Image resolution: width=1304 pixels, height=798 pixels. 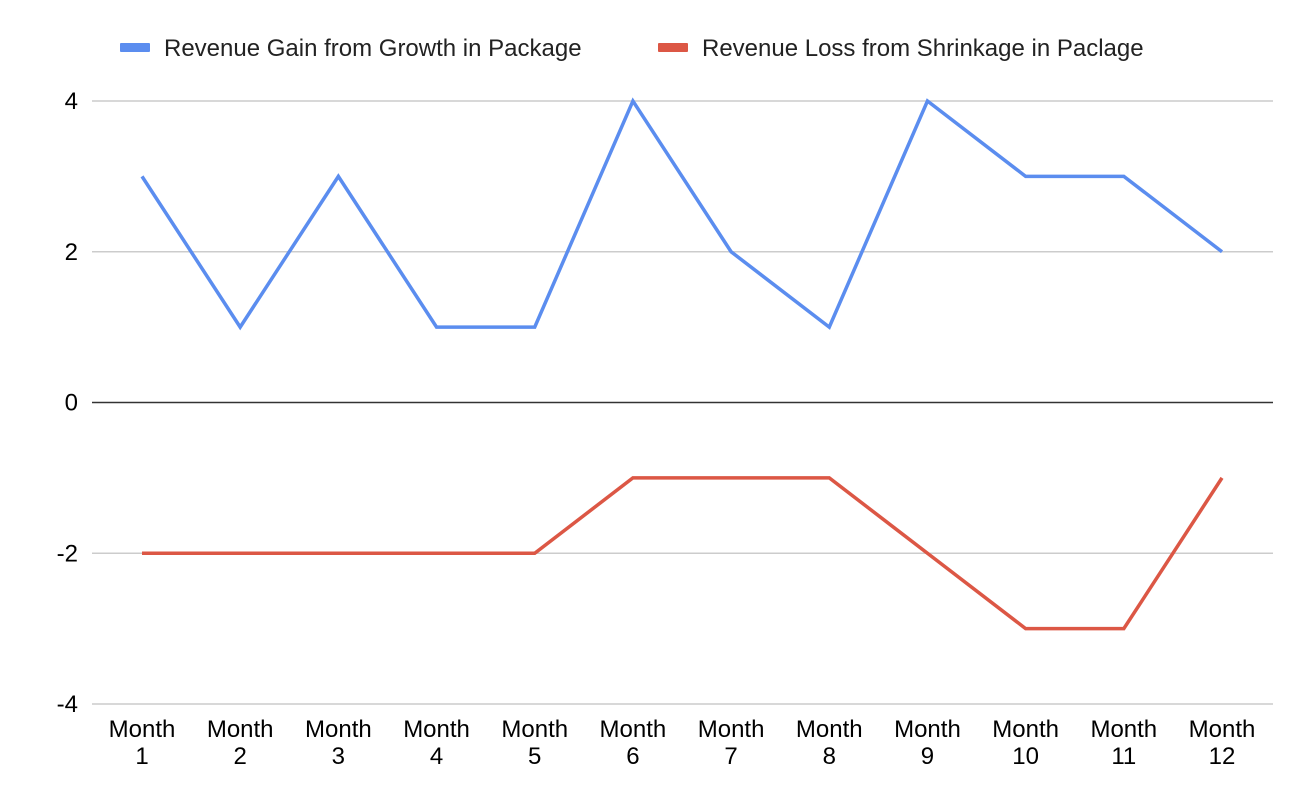 I want to click on y-axis: 4 2 0 -2 -4, so click(x=67, y=403).